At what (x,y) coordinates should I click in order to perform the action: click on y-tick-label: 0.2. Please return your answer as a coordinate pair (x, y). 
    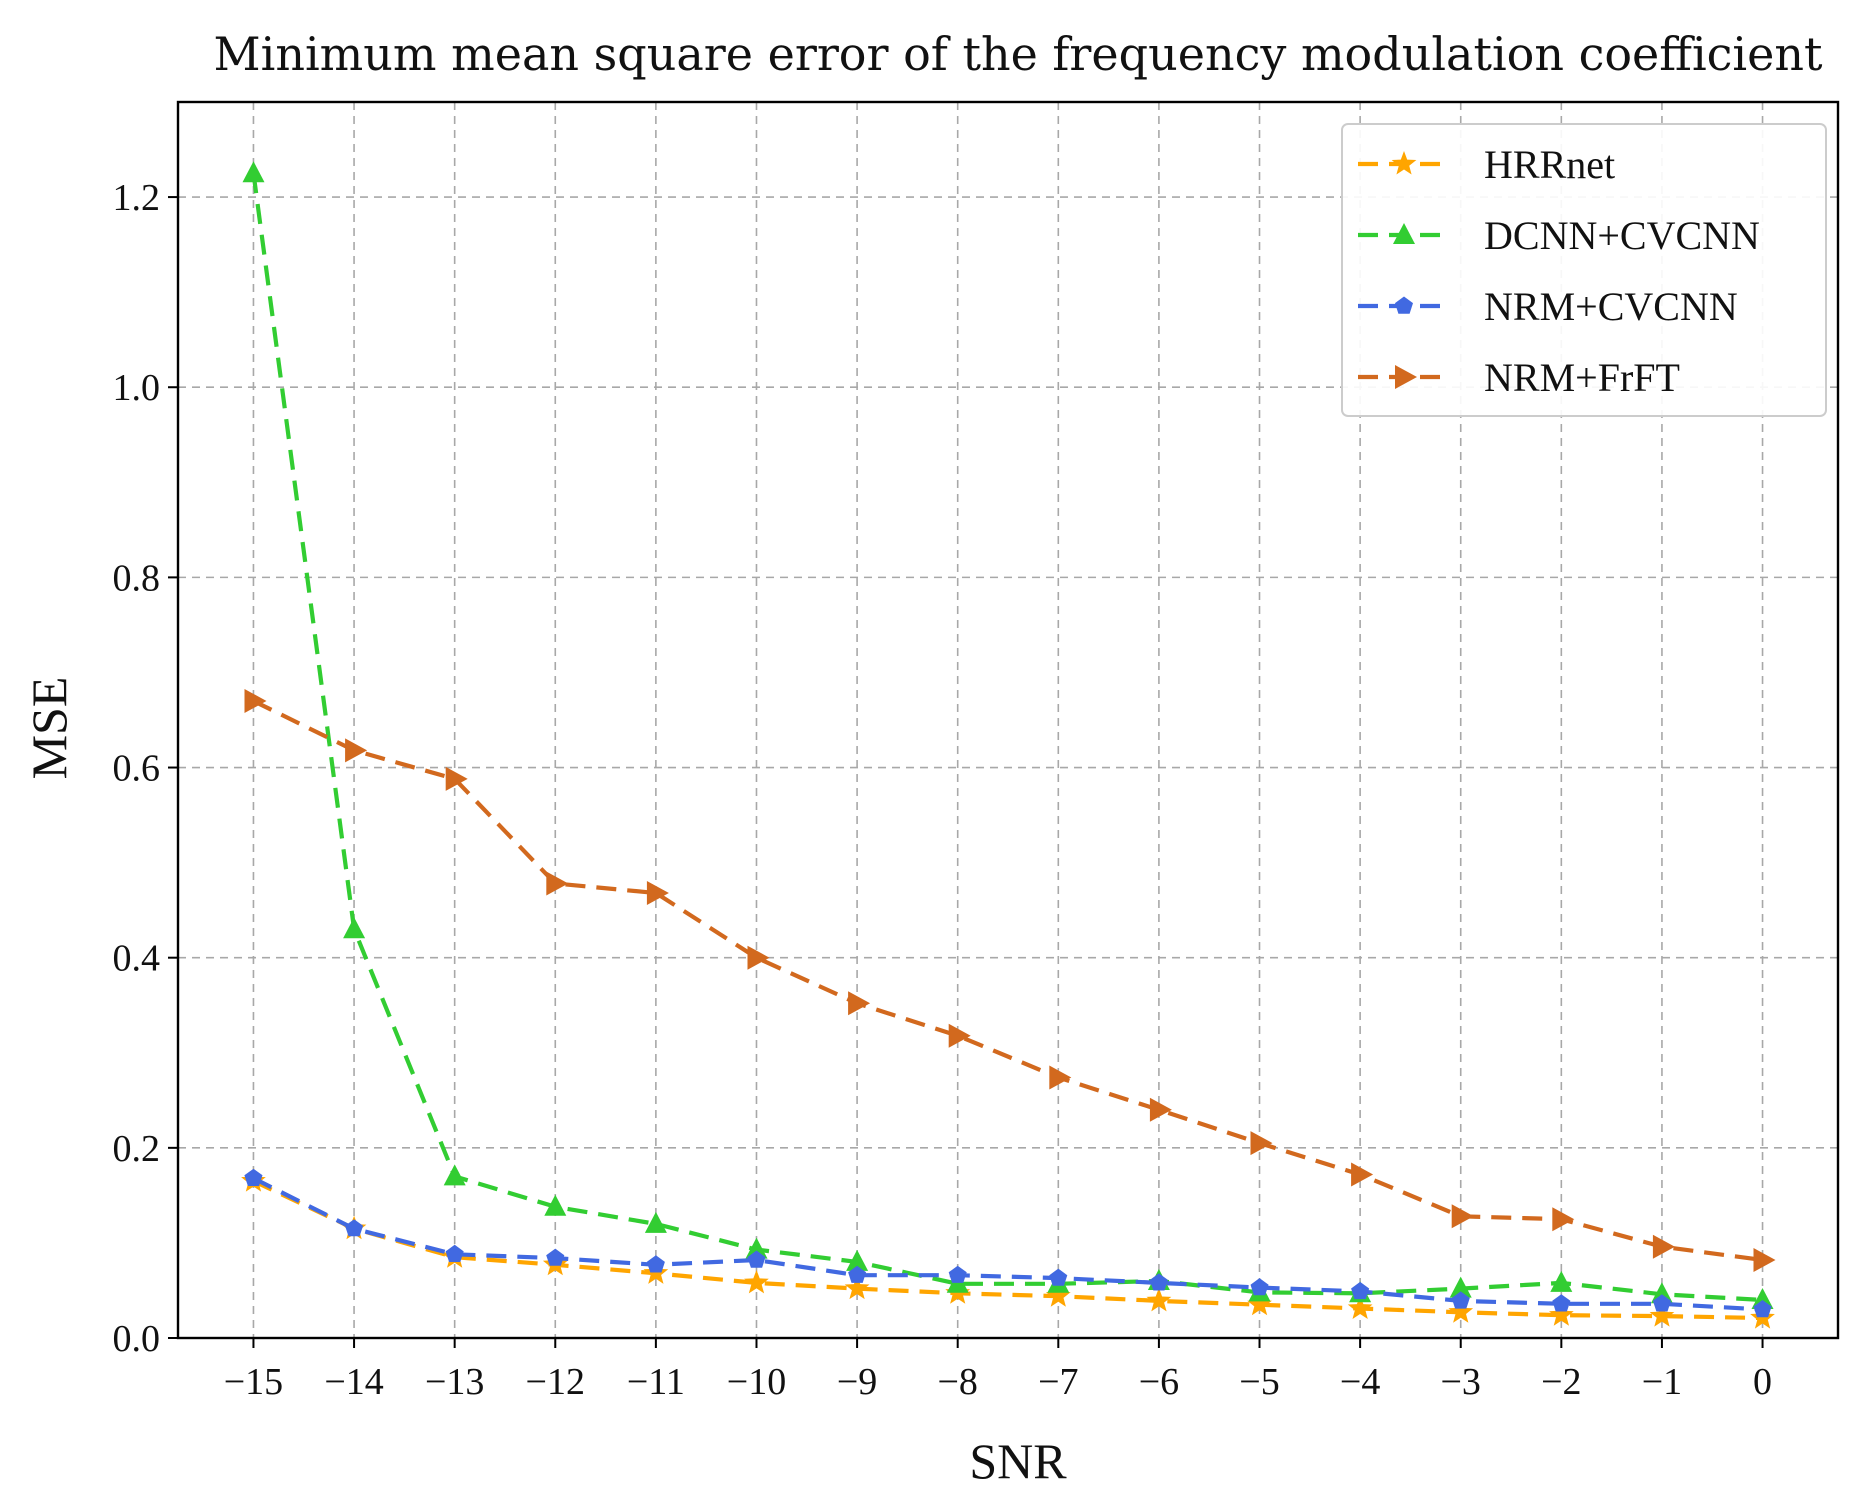
    Looking at the image, I should click on (137, 1149).